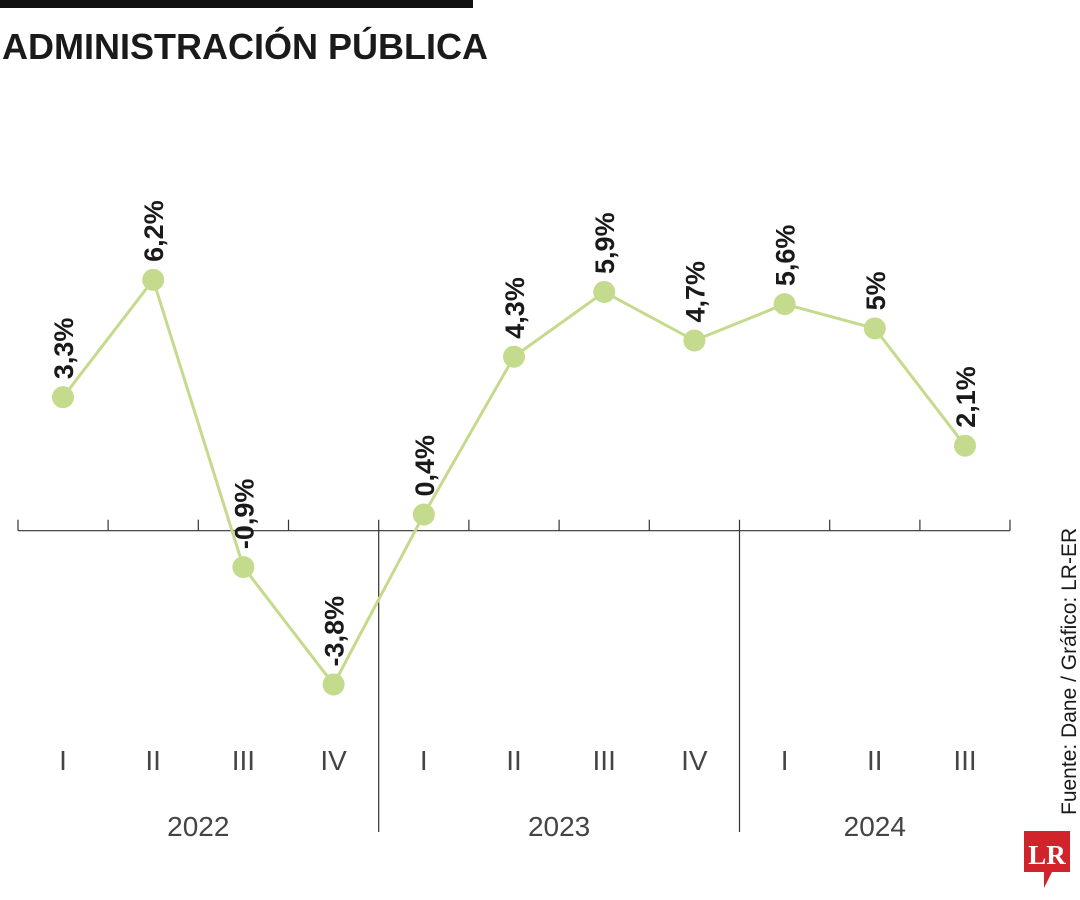 Image resolution: width=1080 pixels, height=900 pixels. Describe the element at coordinates (1069, 671) in the screenshot. I see `source: Fuente: Dane / Gráfico: LR-ER` at that location.